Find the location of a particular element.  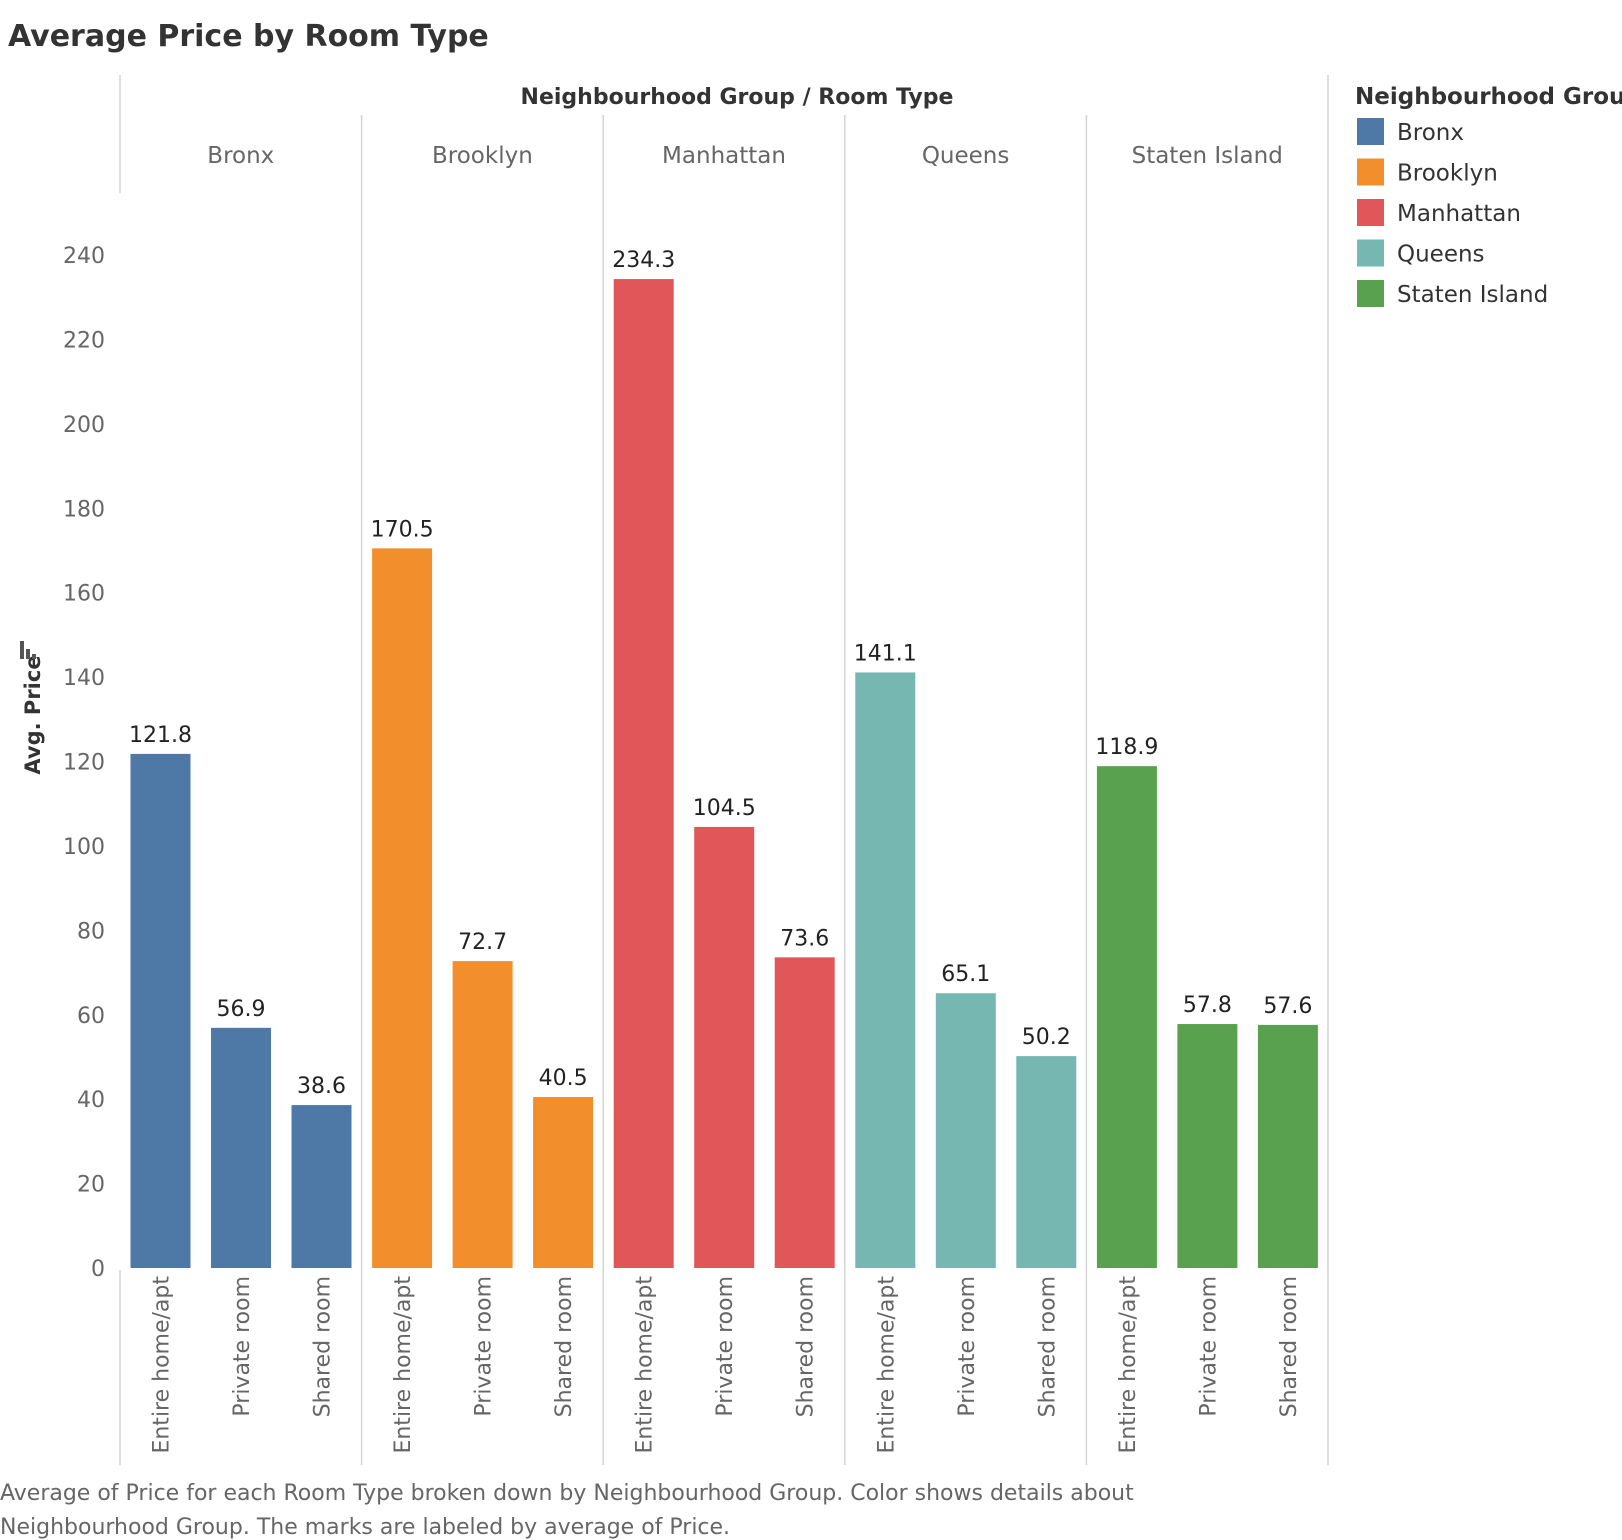

data-label: 38.6 is located at coordinates (321, 1086).